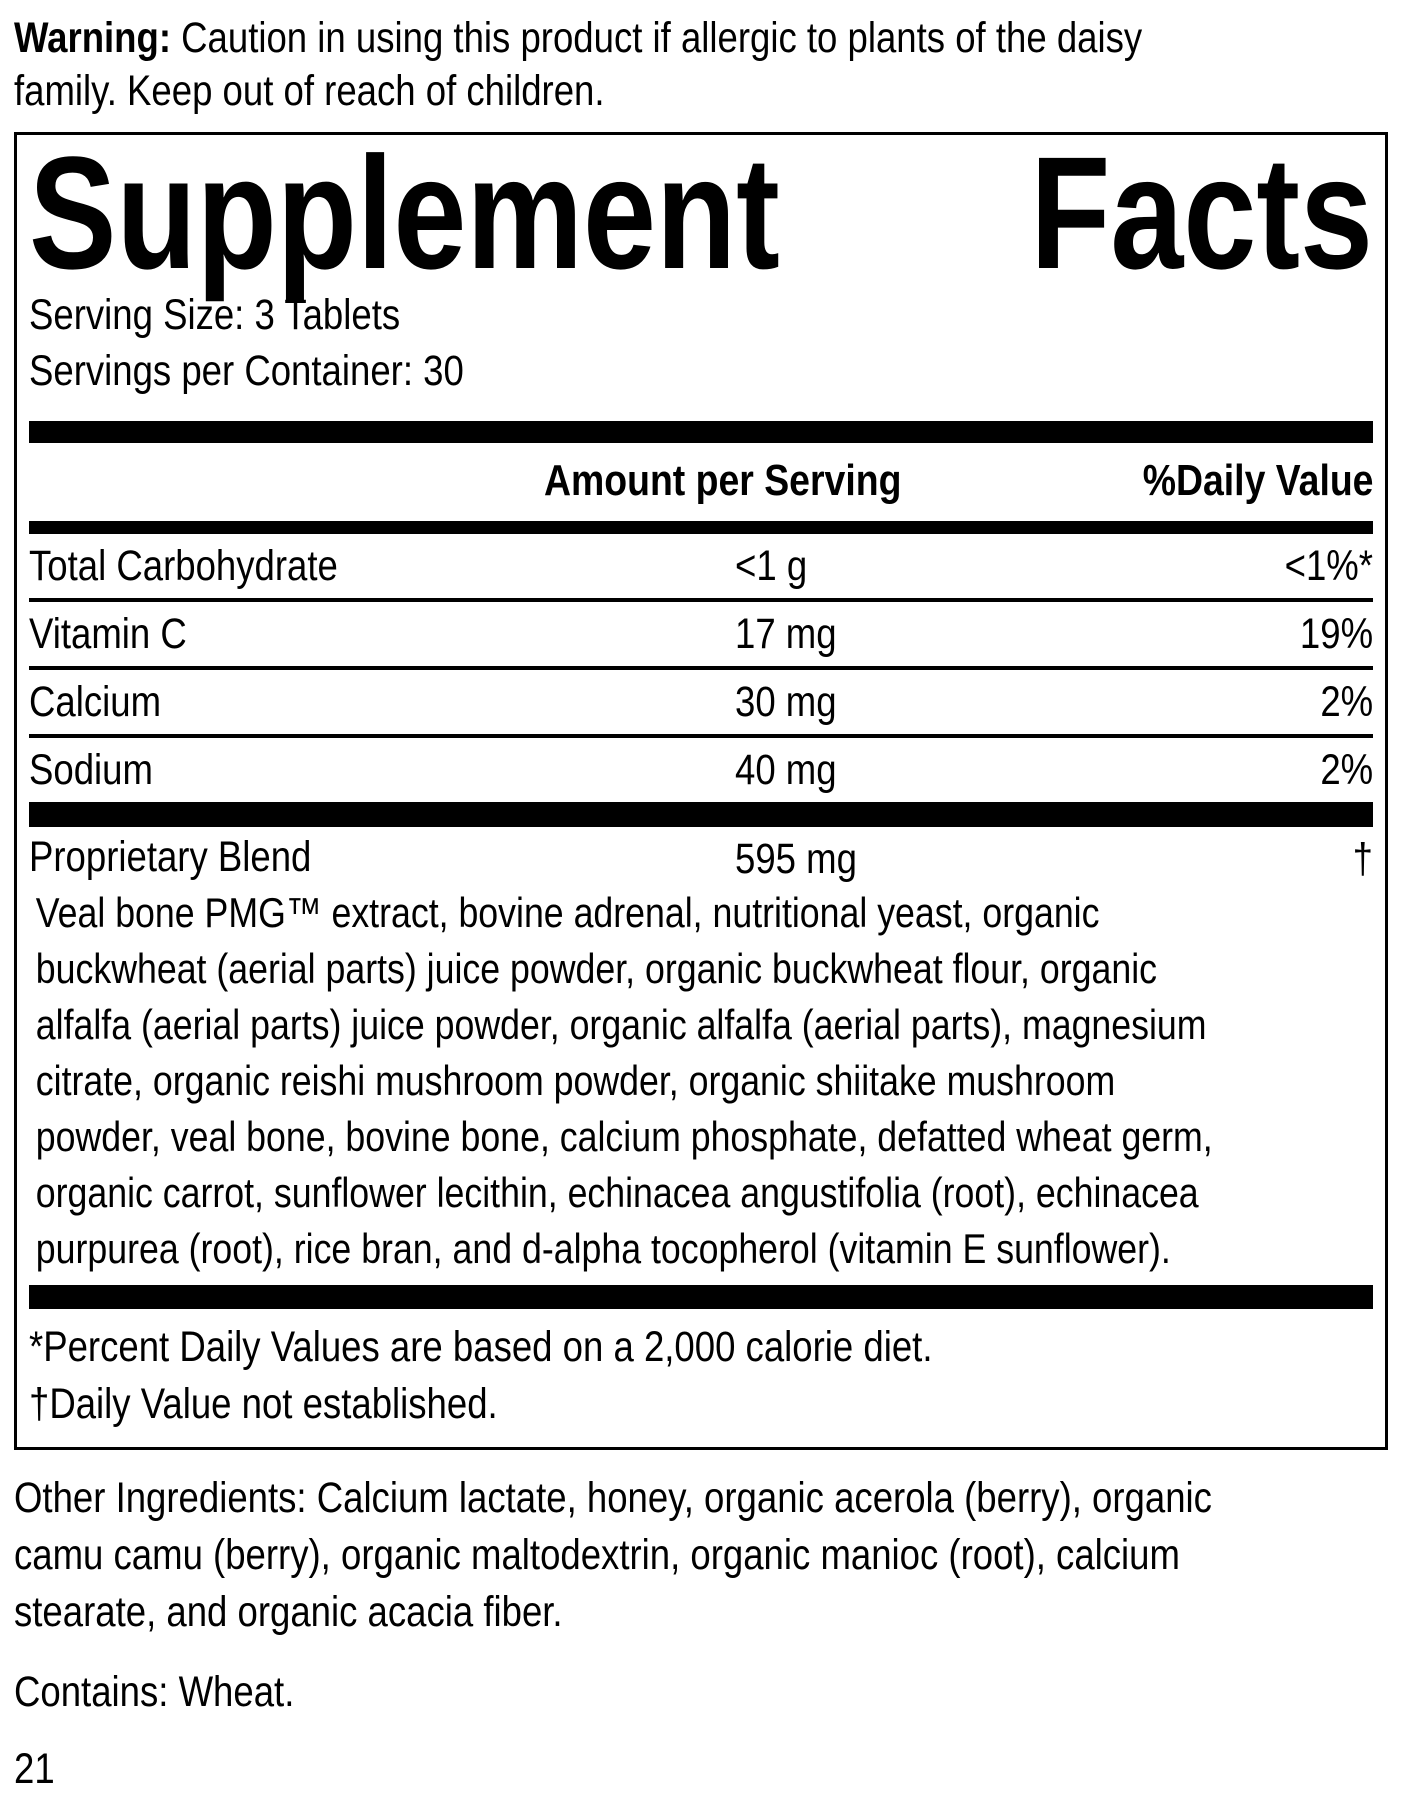 The width and height of the screenshot is (1402, 1812). I want to click on servings-per-container: Servings per Container: 30, so click(246, 371).